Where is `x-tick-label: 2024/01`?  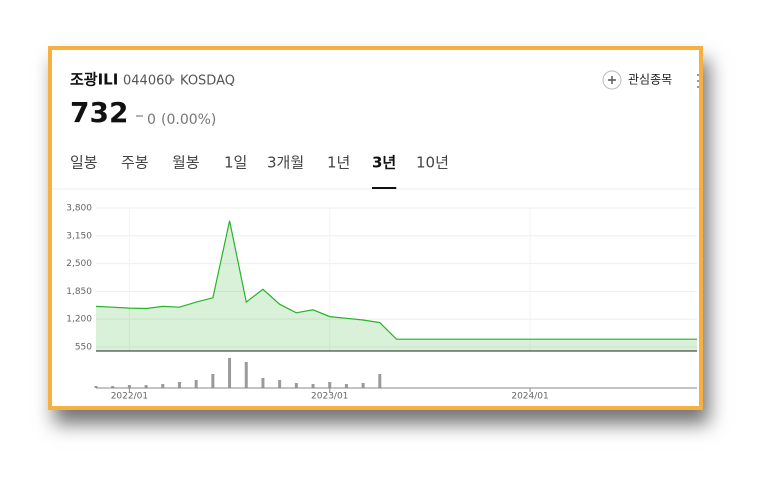
x-tick-label: 2024/01 is located at coordinates (529, 397).